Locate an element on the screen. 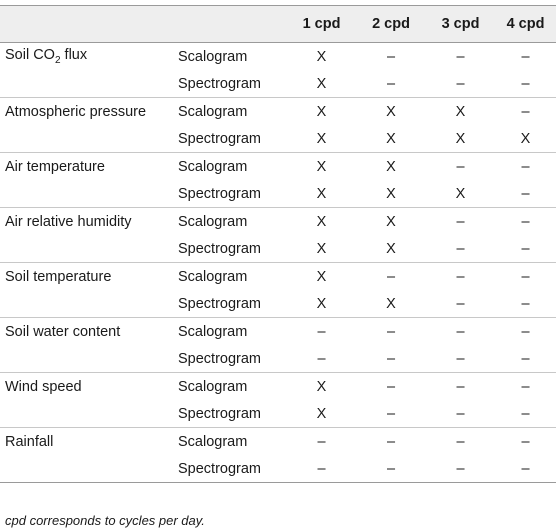 This screenshot has width=558, height=532. variable-label: Air temperature is located at coordinates (55, 166).